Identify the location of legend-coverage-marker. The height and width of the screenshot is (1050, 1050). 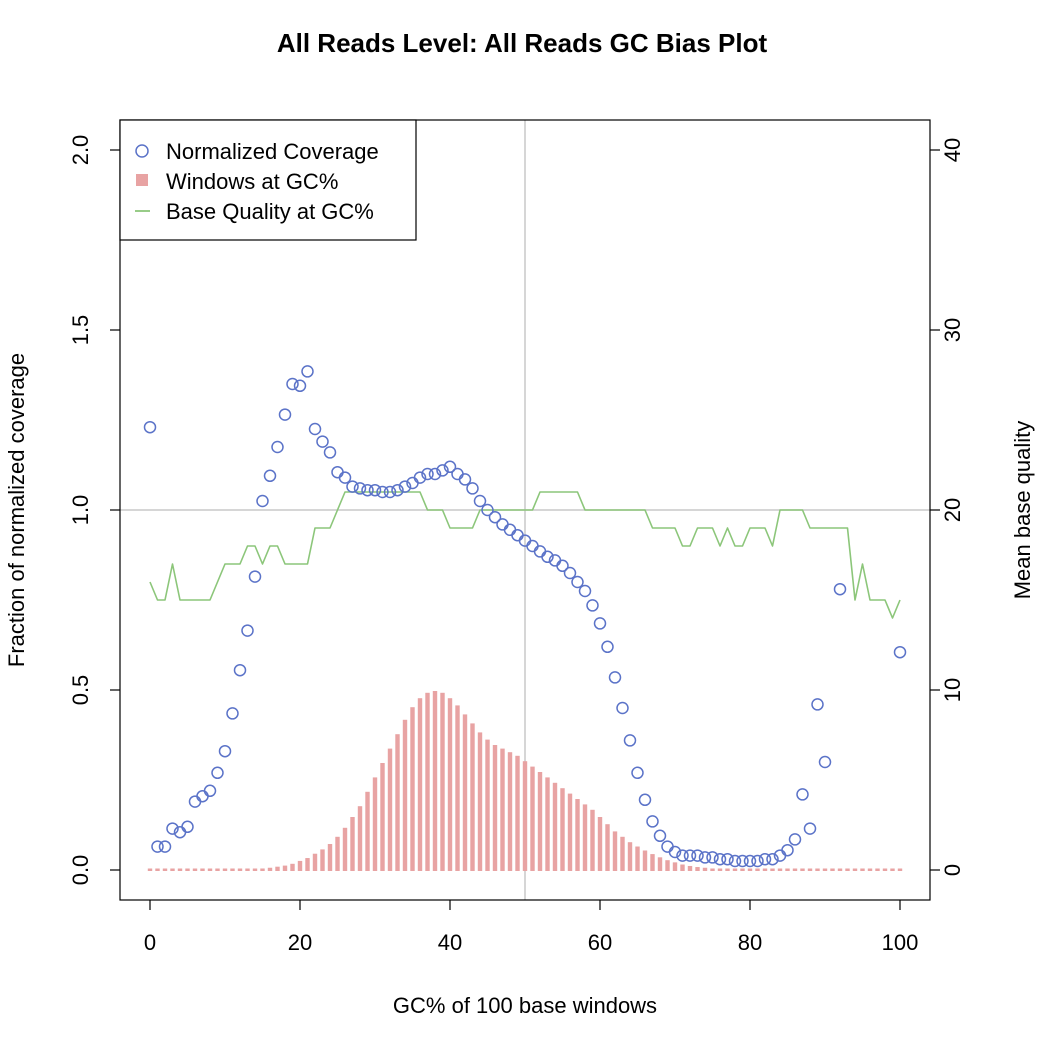
(142, 151).